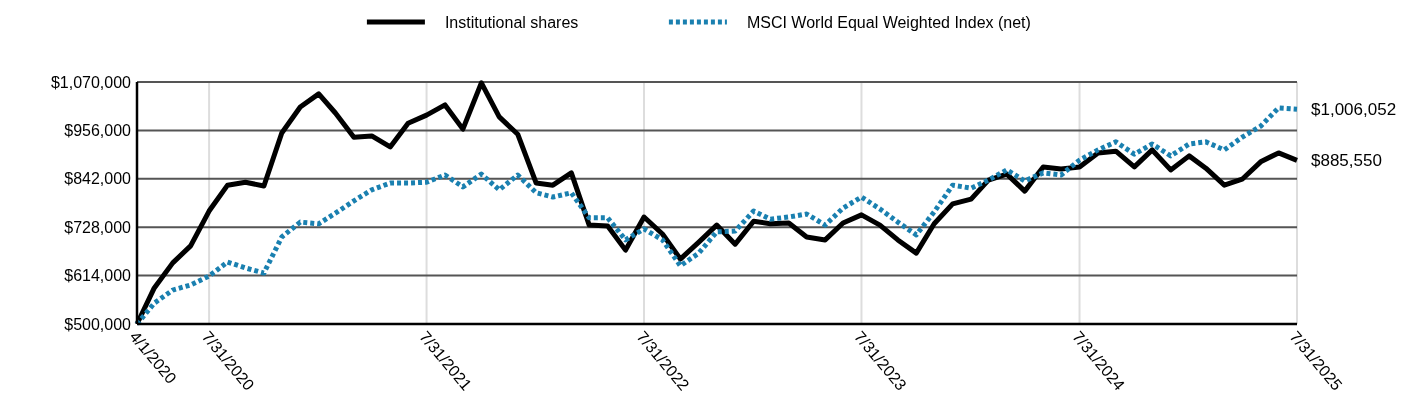 This screenshot has height=411, width=1406. What do you see at coordinates (91, 82) in the screenshot?
I see `y-tick-label: $1,070,000` at bounding box center [91, 82].